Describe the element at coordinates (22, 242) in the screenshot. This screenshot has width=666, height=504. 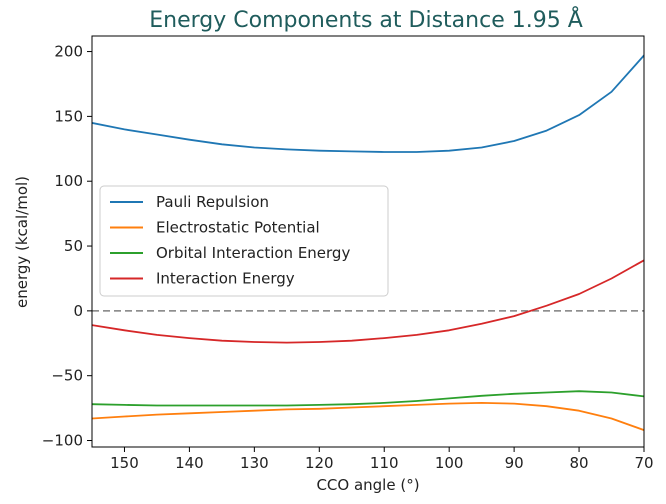
I see `y-axis-title: energy (kcal/mol)` at that location.